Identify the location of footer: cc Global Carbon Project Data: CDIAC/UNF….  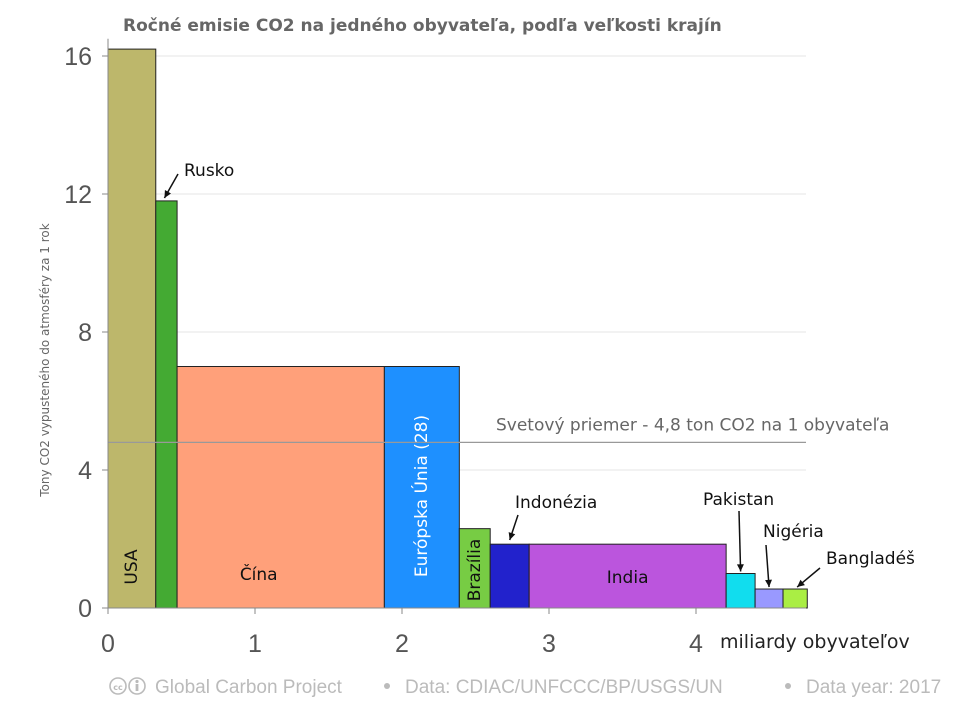
(525, 687).